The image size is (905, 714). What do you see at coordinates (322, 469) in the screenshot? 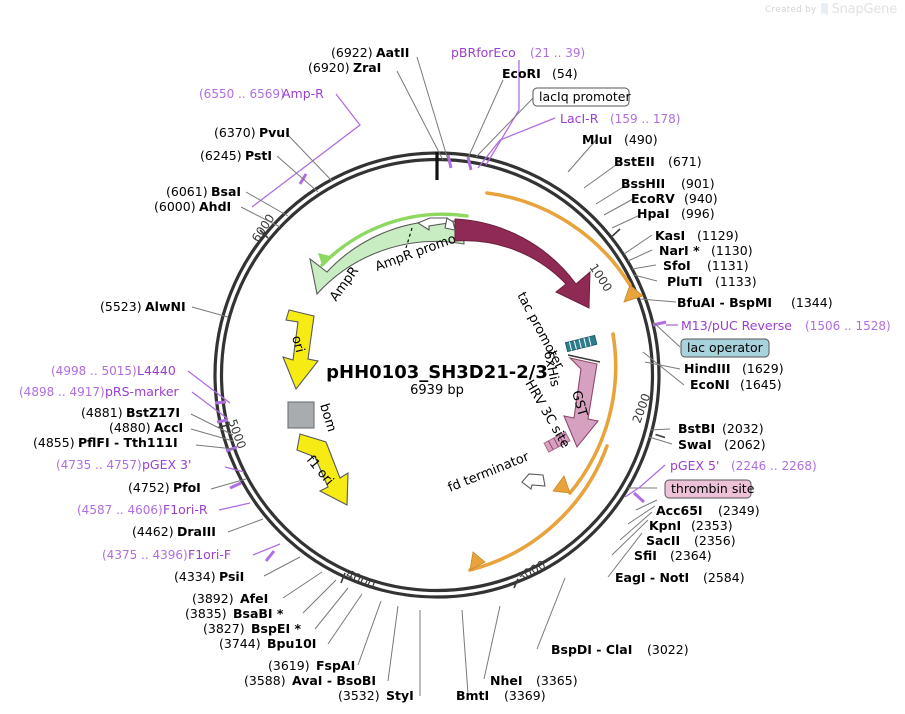
I see `feature-f1-ori: f1 ori` at bounding box center [322, 469].